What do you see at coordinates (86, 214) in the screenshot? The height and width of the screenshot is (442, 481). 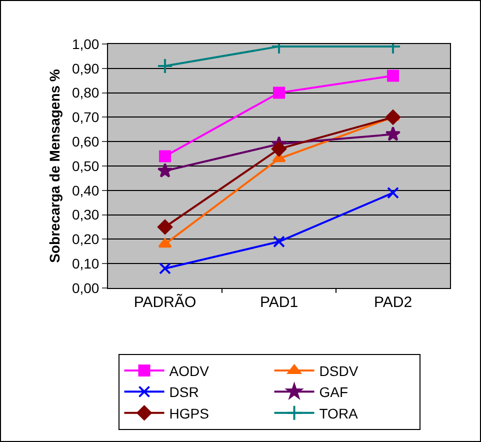 I see `y-tick-label: 0,30` at bounding box center [86, 214].